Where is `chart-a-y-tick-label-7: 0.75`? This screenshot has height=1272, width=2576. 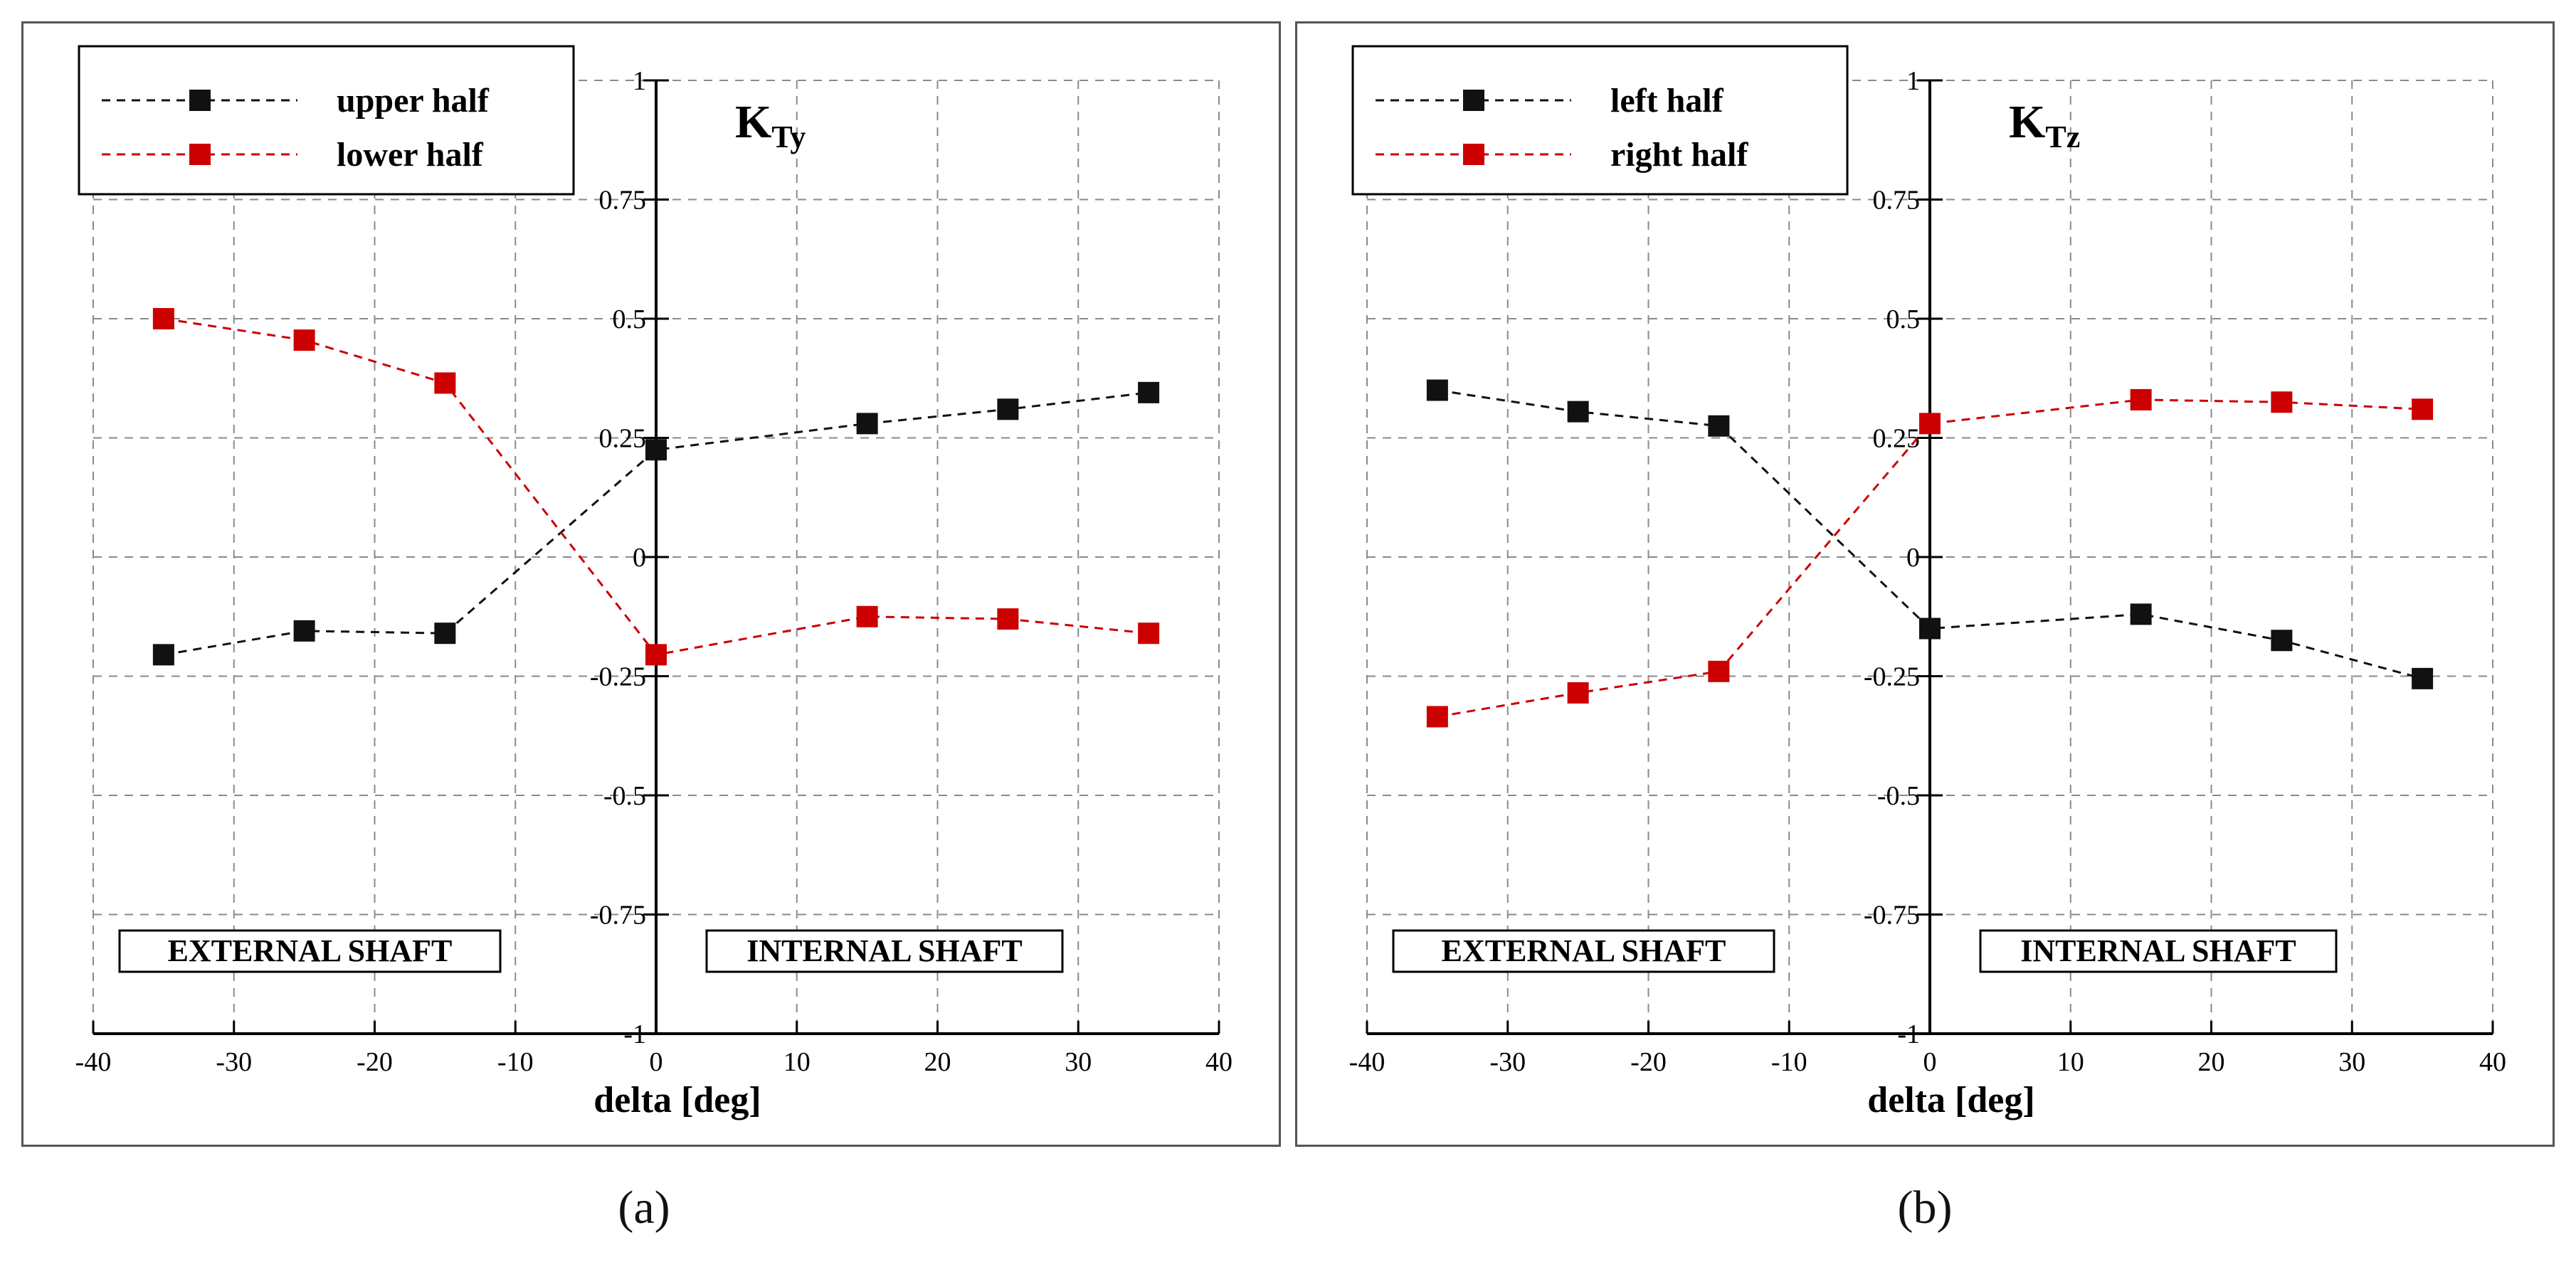
chart-a-y-tick-label-7: 0.75 is located at coordinates (623, 201).